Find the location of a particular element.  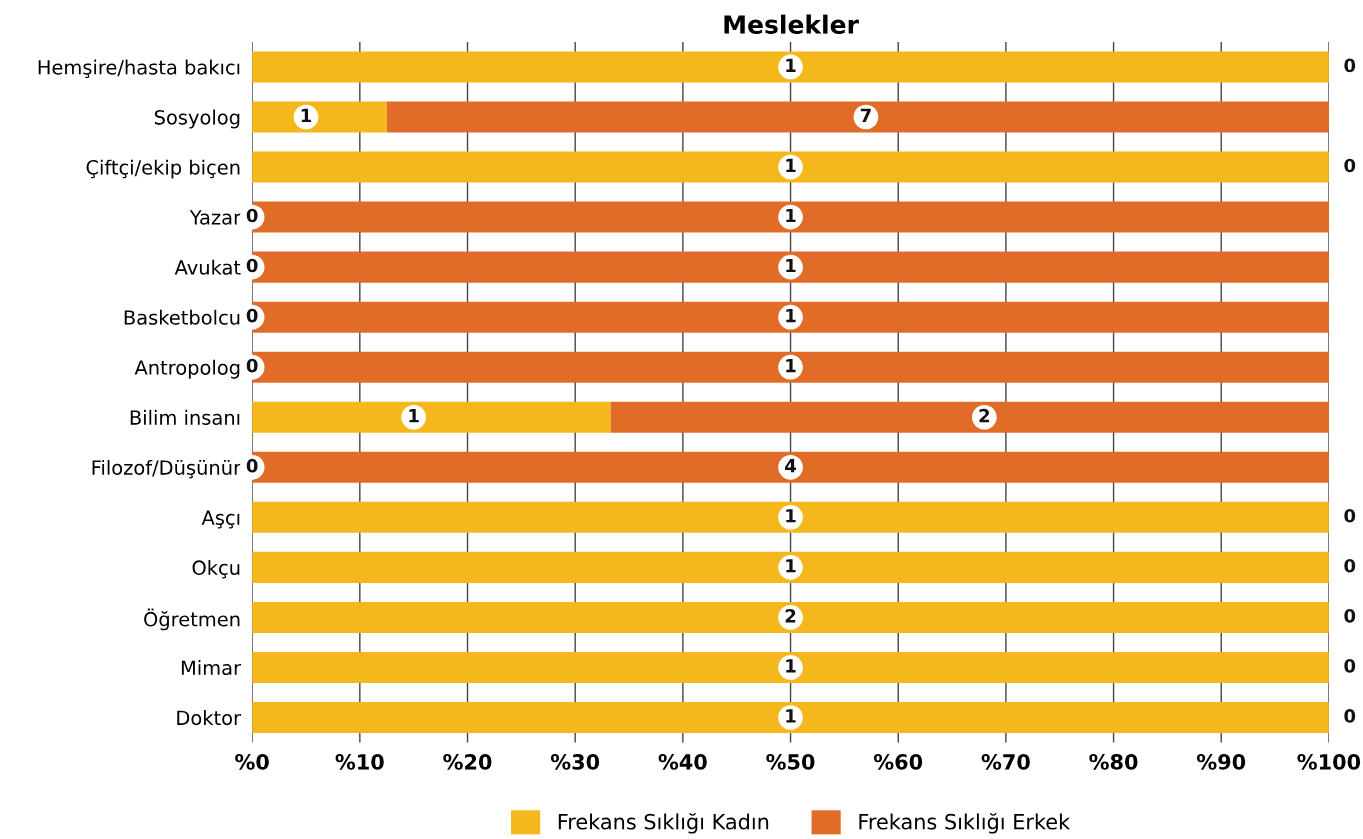

x-tick-label: %30 is located at coordinates (575, 761).